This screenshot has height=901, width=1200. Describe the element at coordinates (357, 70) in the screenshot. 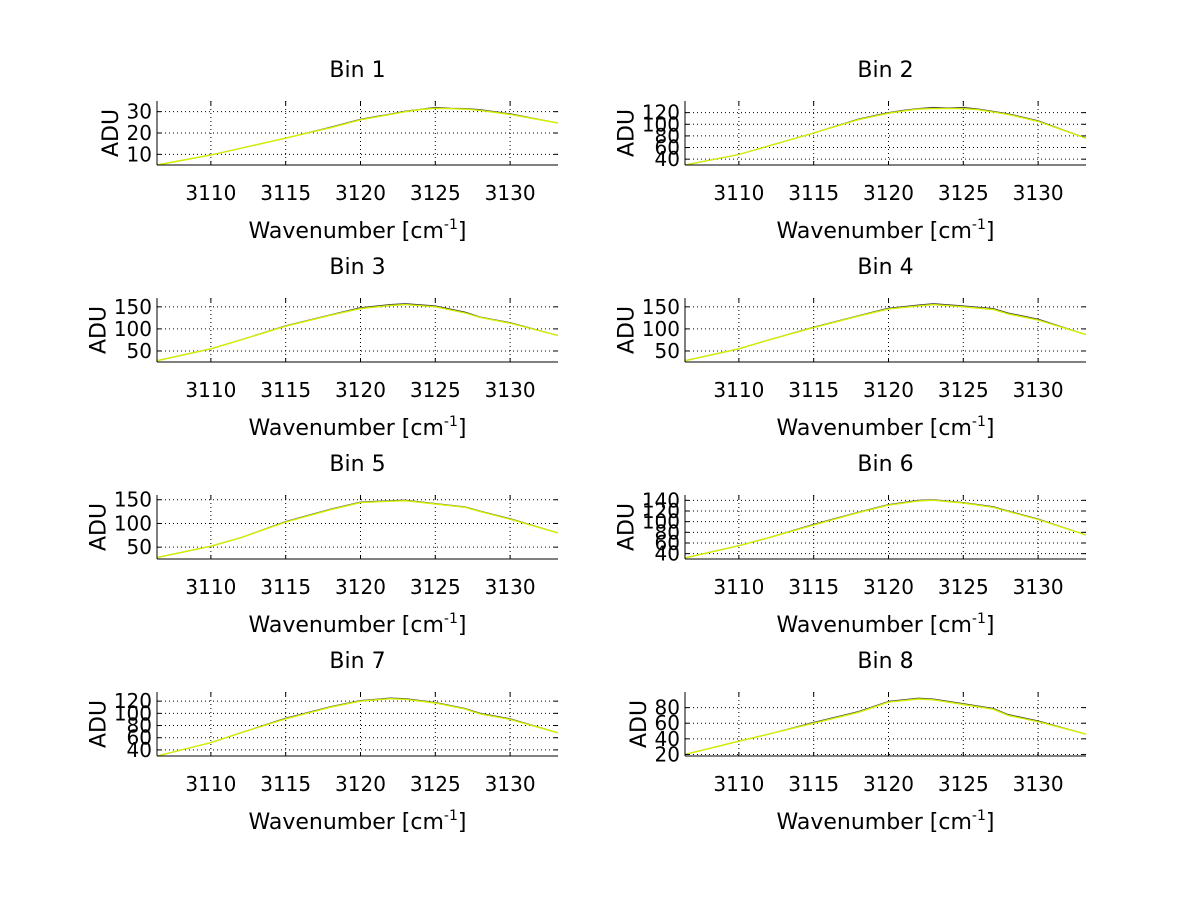

I see `subplot-title: Bin 1` at that location.